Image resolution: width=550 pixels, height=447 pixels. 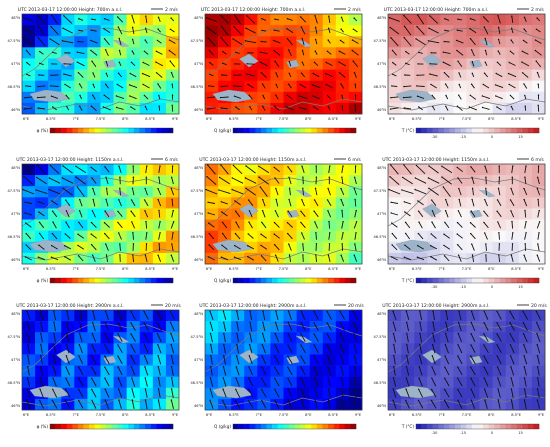 I want to click on wind-vectors, so click(x=464, y=213).